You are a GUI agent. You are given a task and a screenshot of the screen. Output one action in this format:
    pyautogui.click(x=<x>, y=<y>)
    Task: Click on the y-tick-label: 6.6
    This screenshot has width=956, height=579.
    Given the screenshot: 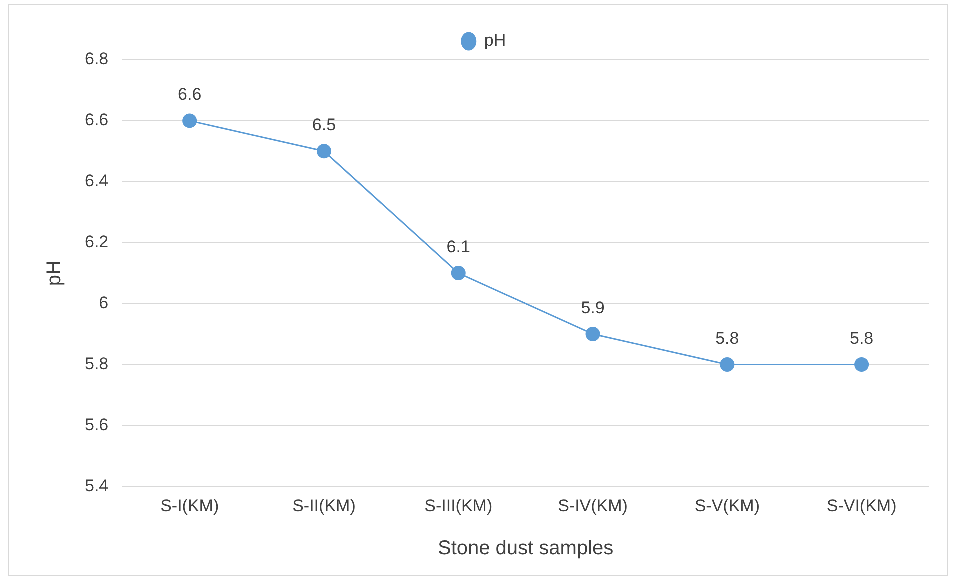 What is the action you would take?
    pyautogui.click(x=96, y=120)
    